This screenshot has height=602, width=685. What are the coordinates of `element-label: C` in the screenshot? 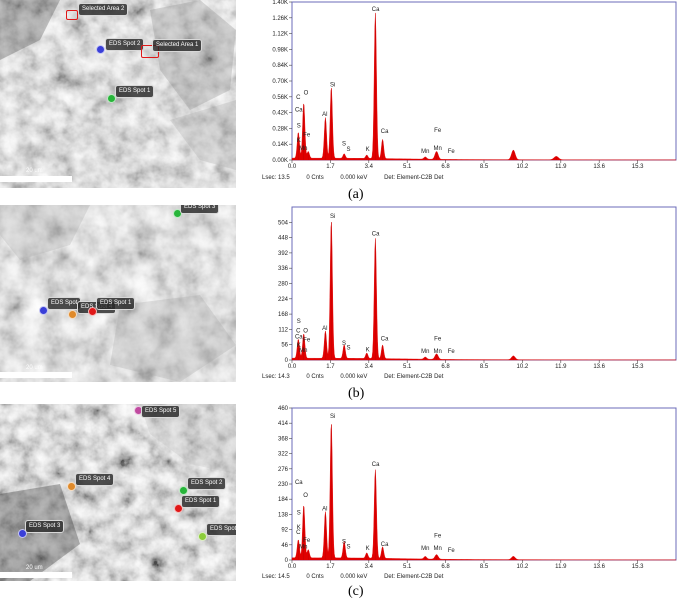 It's located at (298, 332).